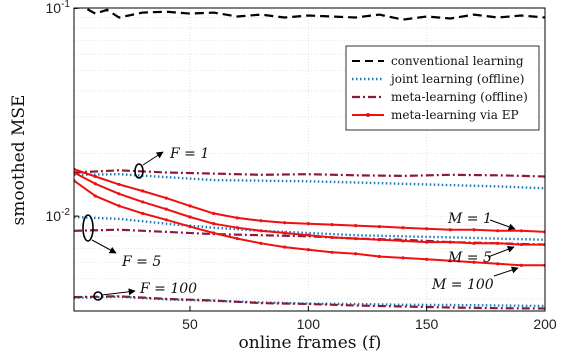 This screenshot has height=356, width=561. I want to click on arrow-m1, so click(502, 225).